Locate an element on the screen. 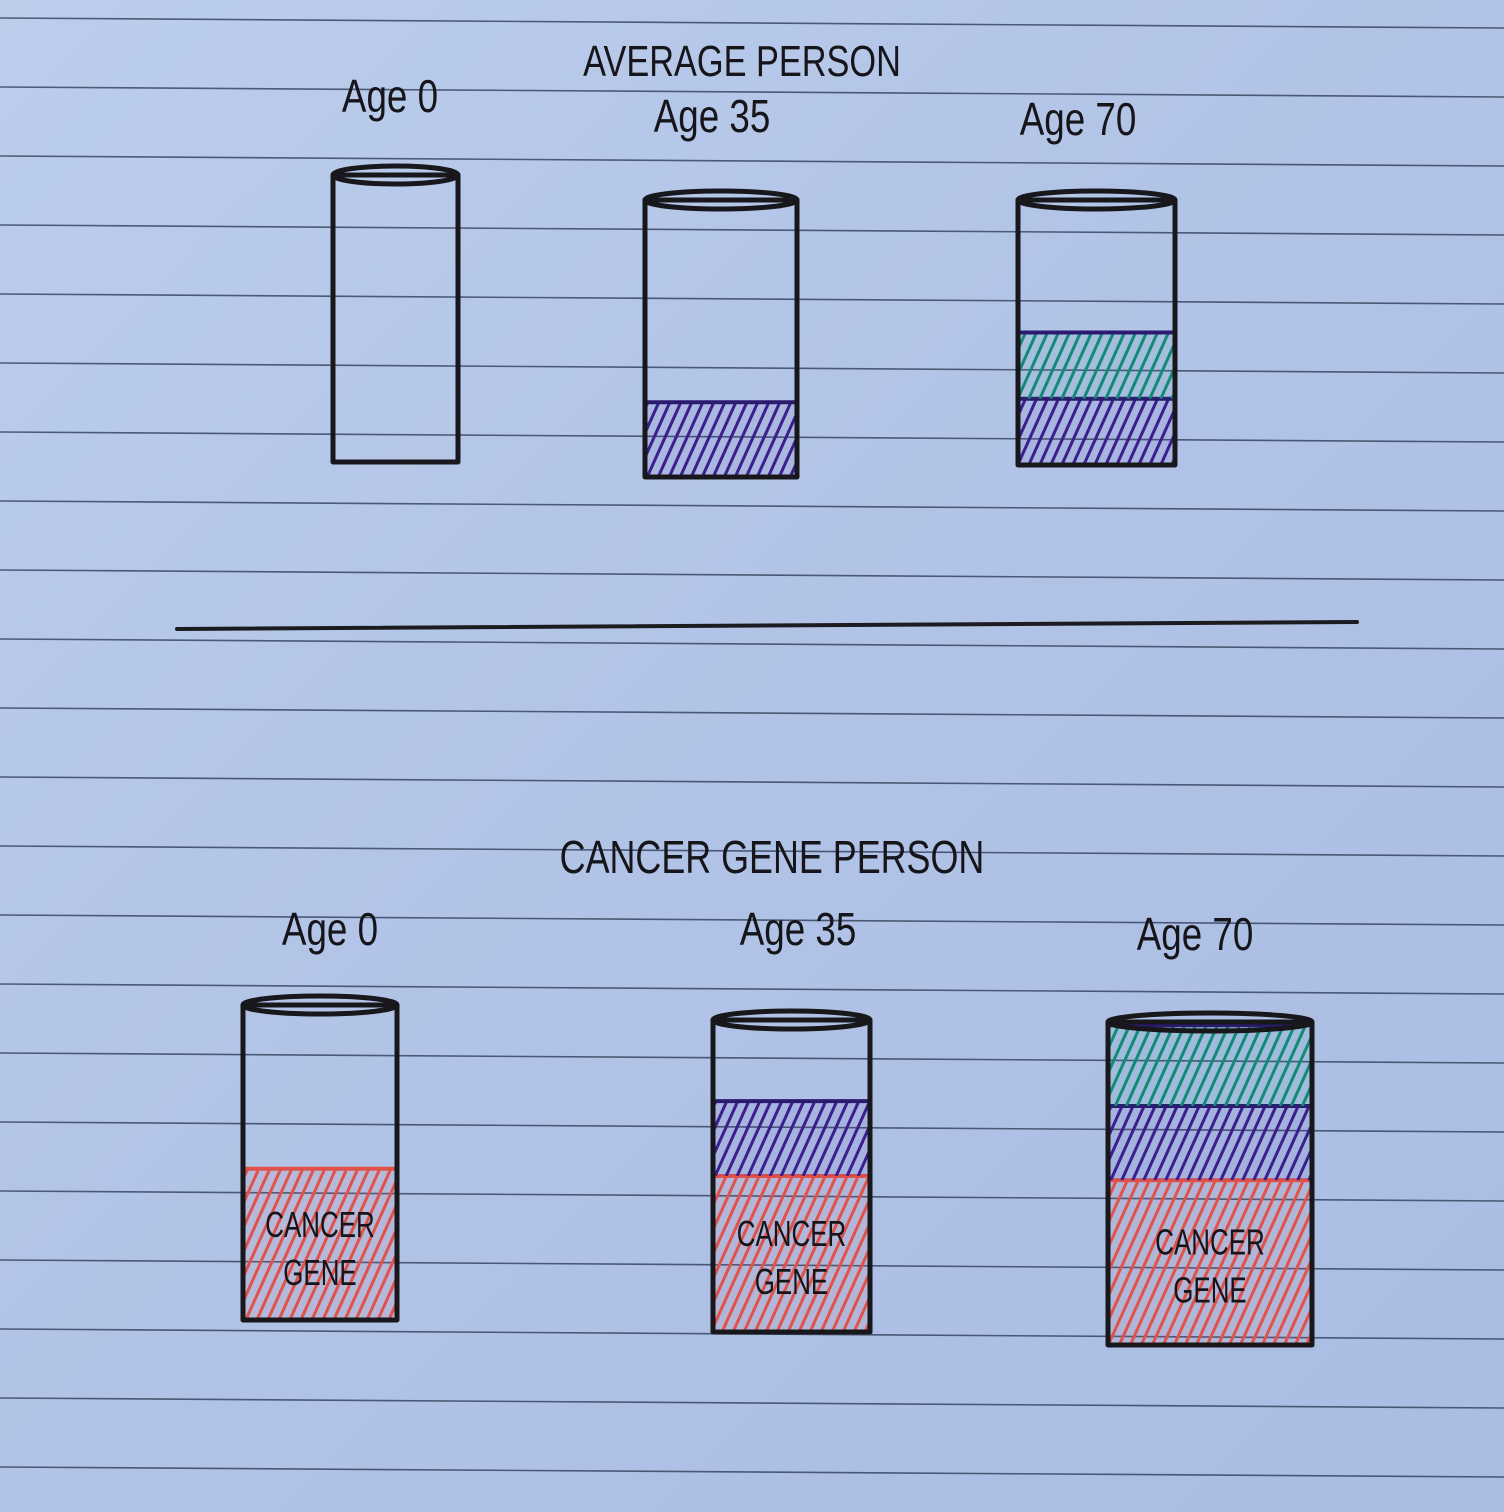 This screenshot has height=1512, width=1504. section-title-cancer-gene: CANCER GENE PERSON is located at coordinates (772, 857).